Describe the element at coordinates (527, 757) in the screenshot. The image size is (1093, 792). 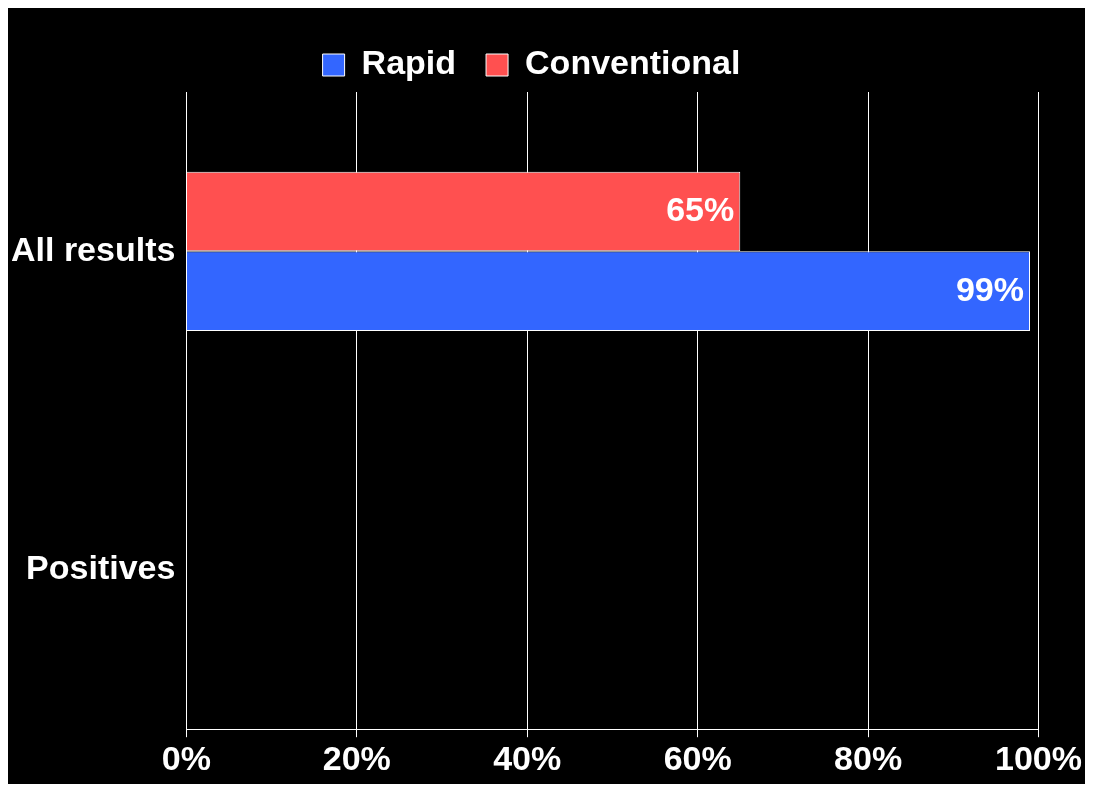
I see `x-tick-label: 40%` at that location.